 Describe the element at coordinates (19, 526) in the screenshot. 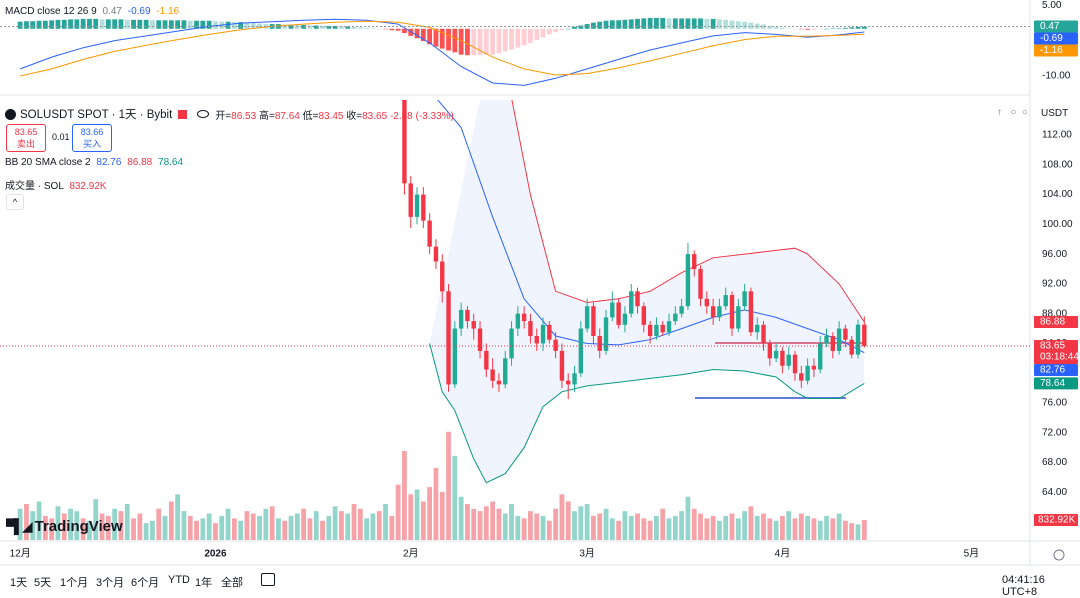

I see `logo-mark: ▀▌◢` at that location.